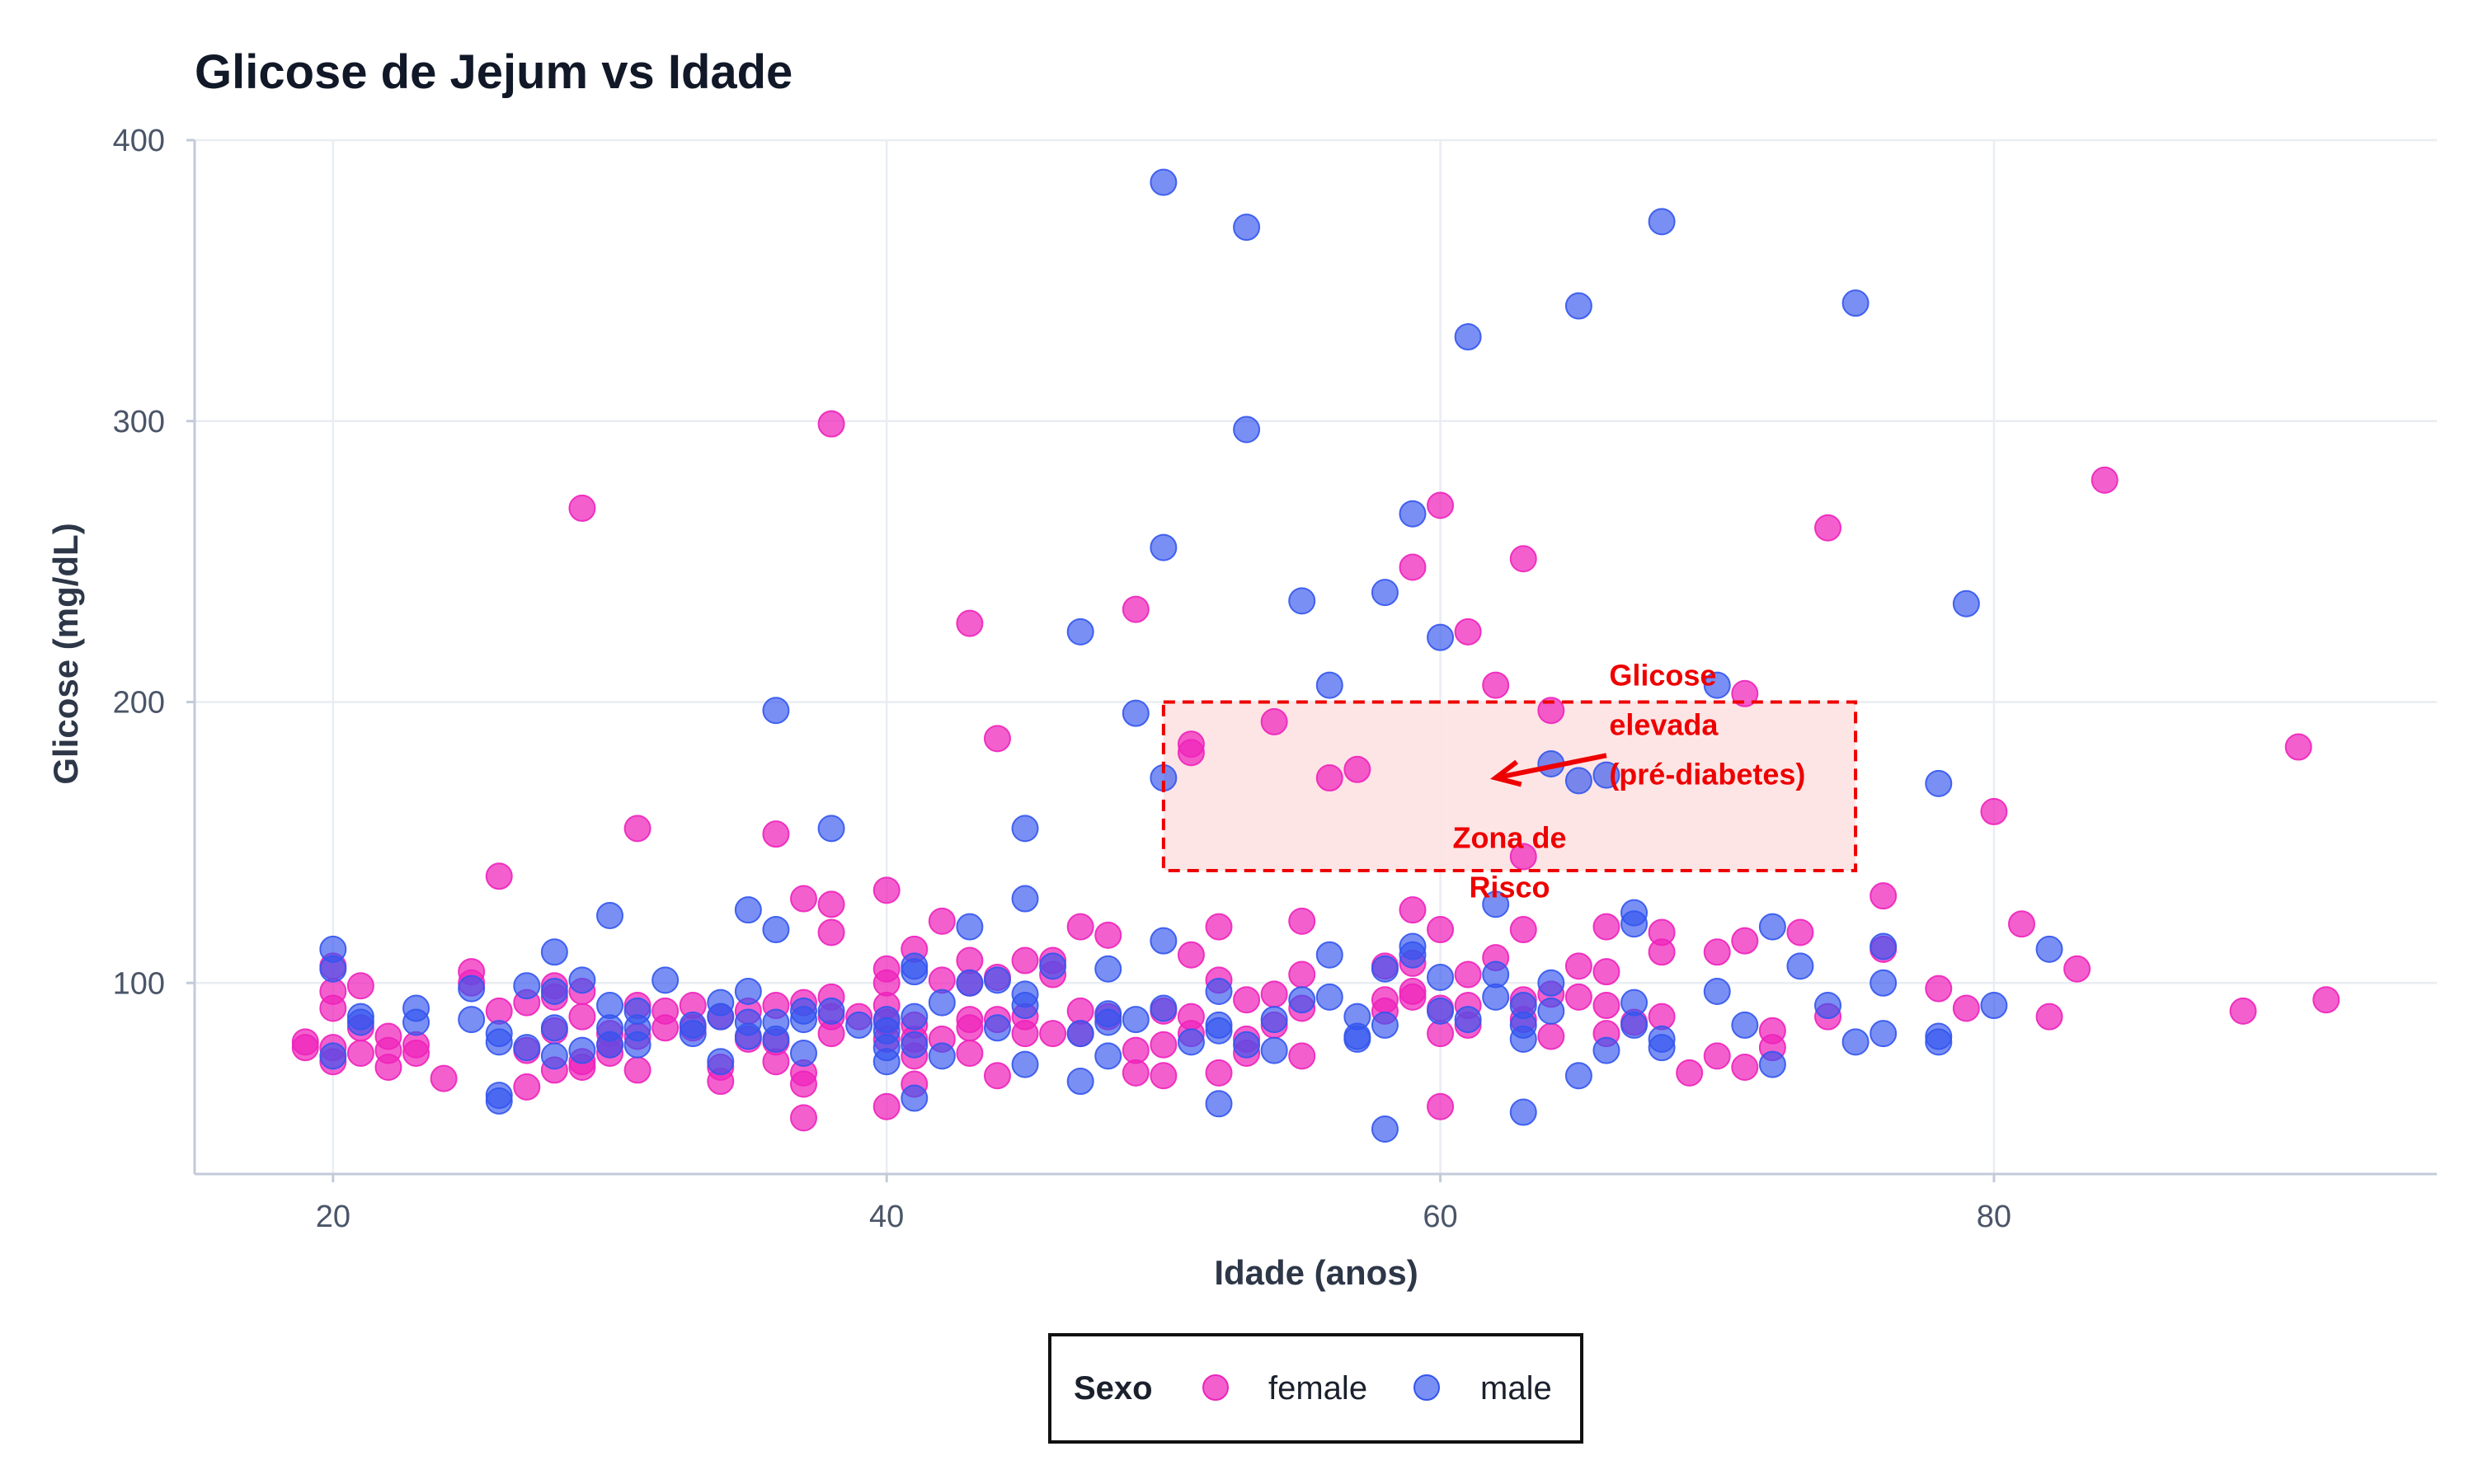 This screenshot has height=1484, width=2474. Describe the element at coordinates (1316, 1272) in the screenshot. I see `x-axis-title: Idade (anos)` at that location.